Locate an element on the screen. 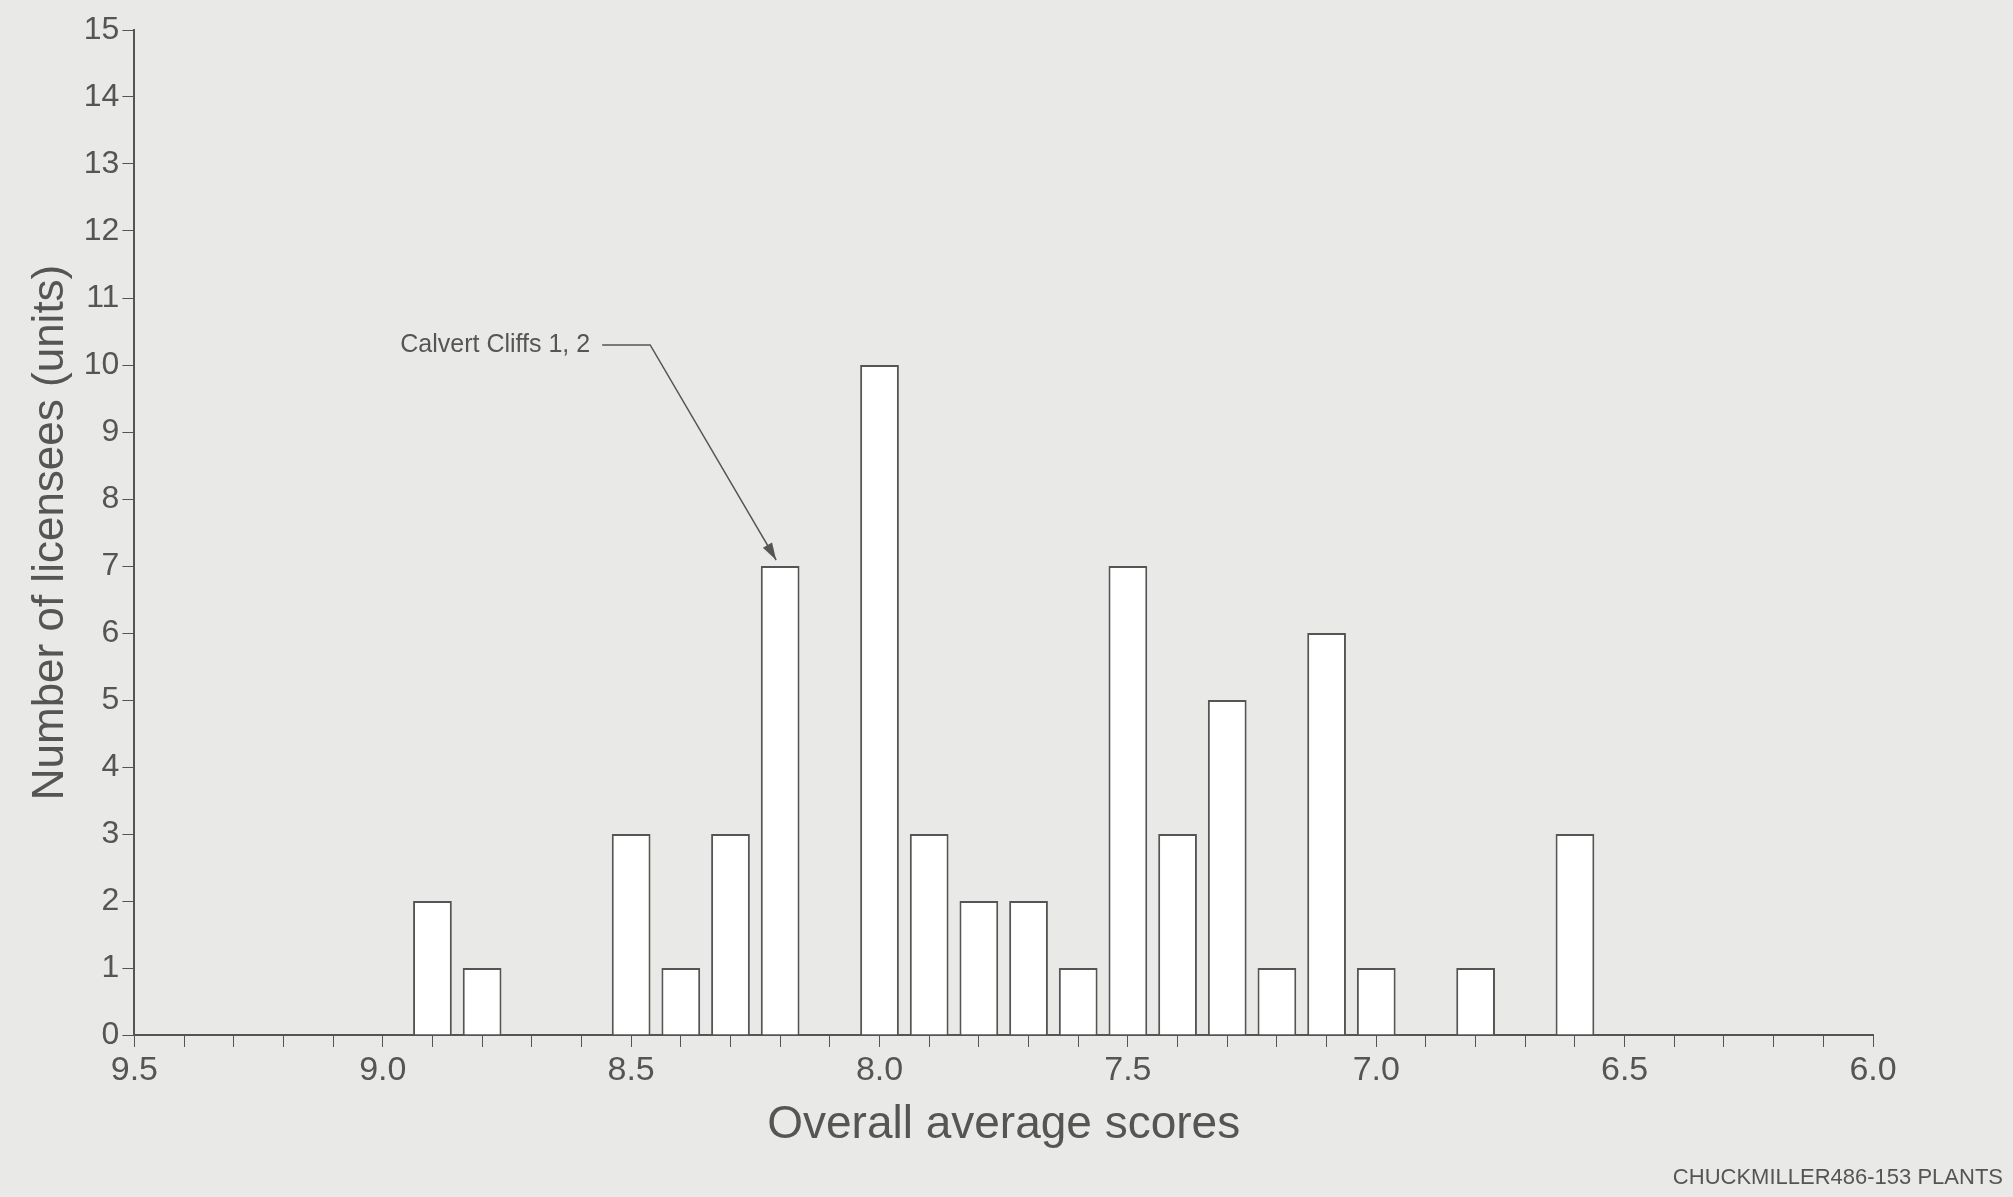 Image resolution: width=2013 pixels, height=1197 pixels. x-tick-label: 6.0 is located at coordinates (1873, 1067).